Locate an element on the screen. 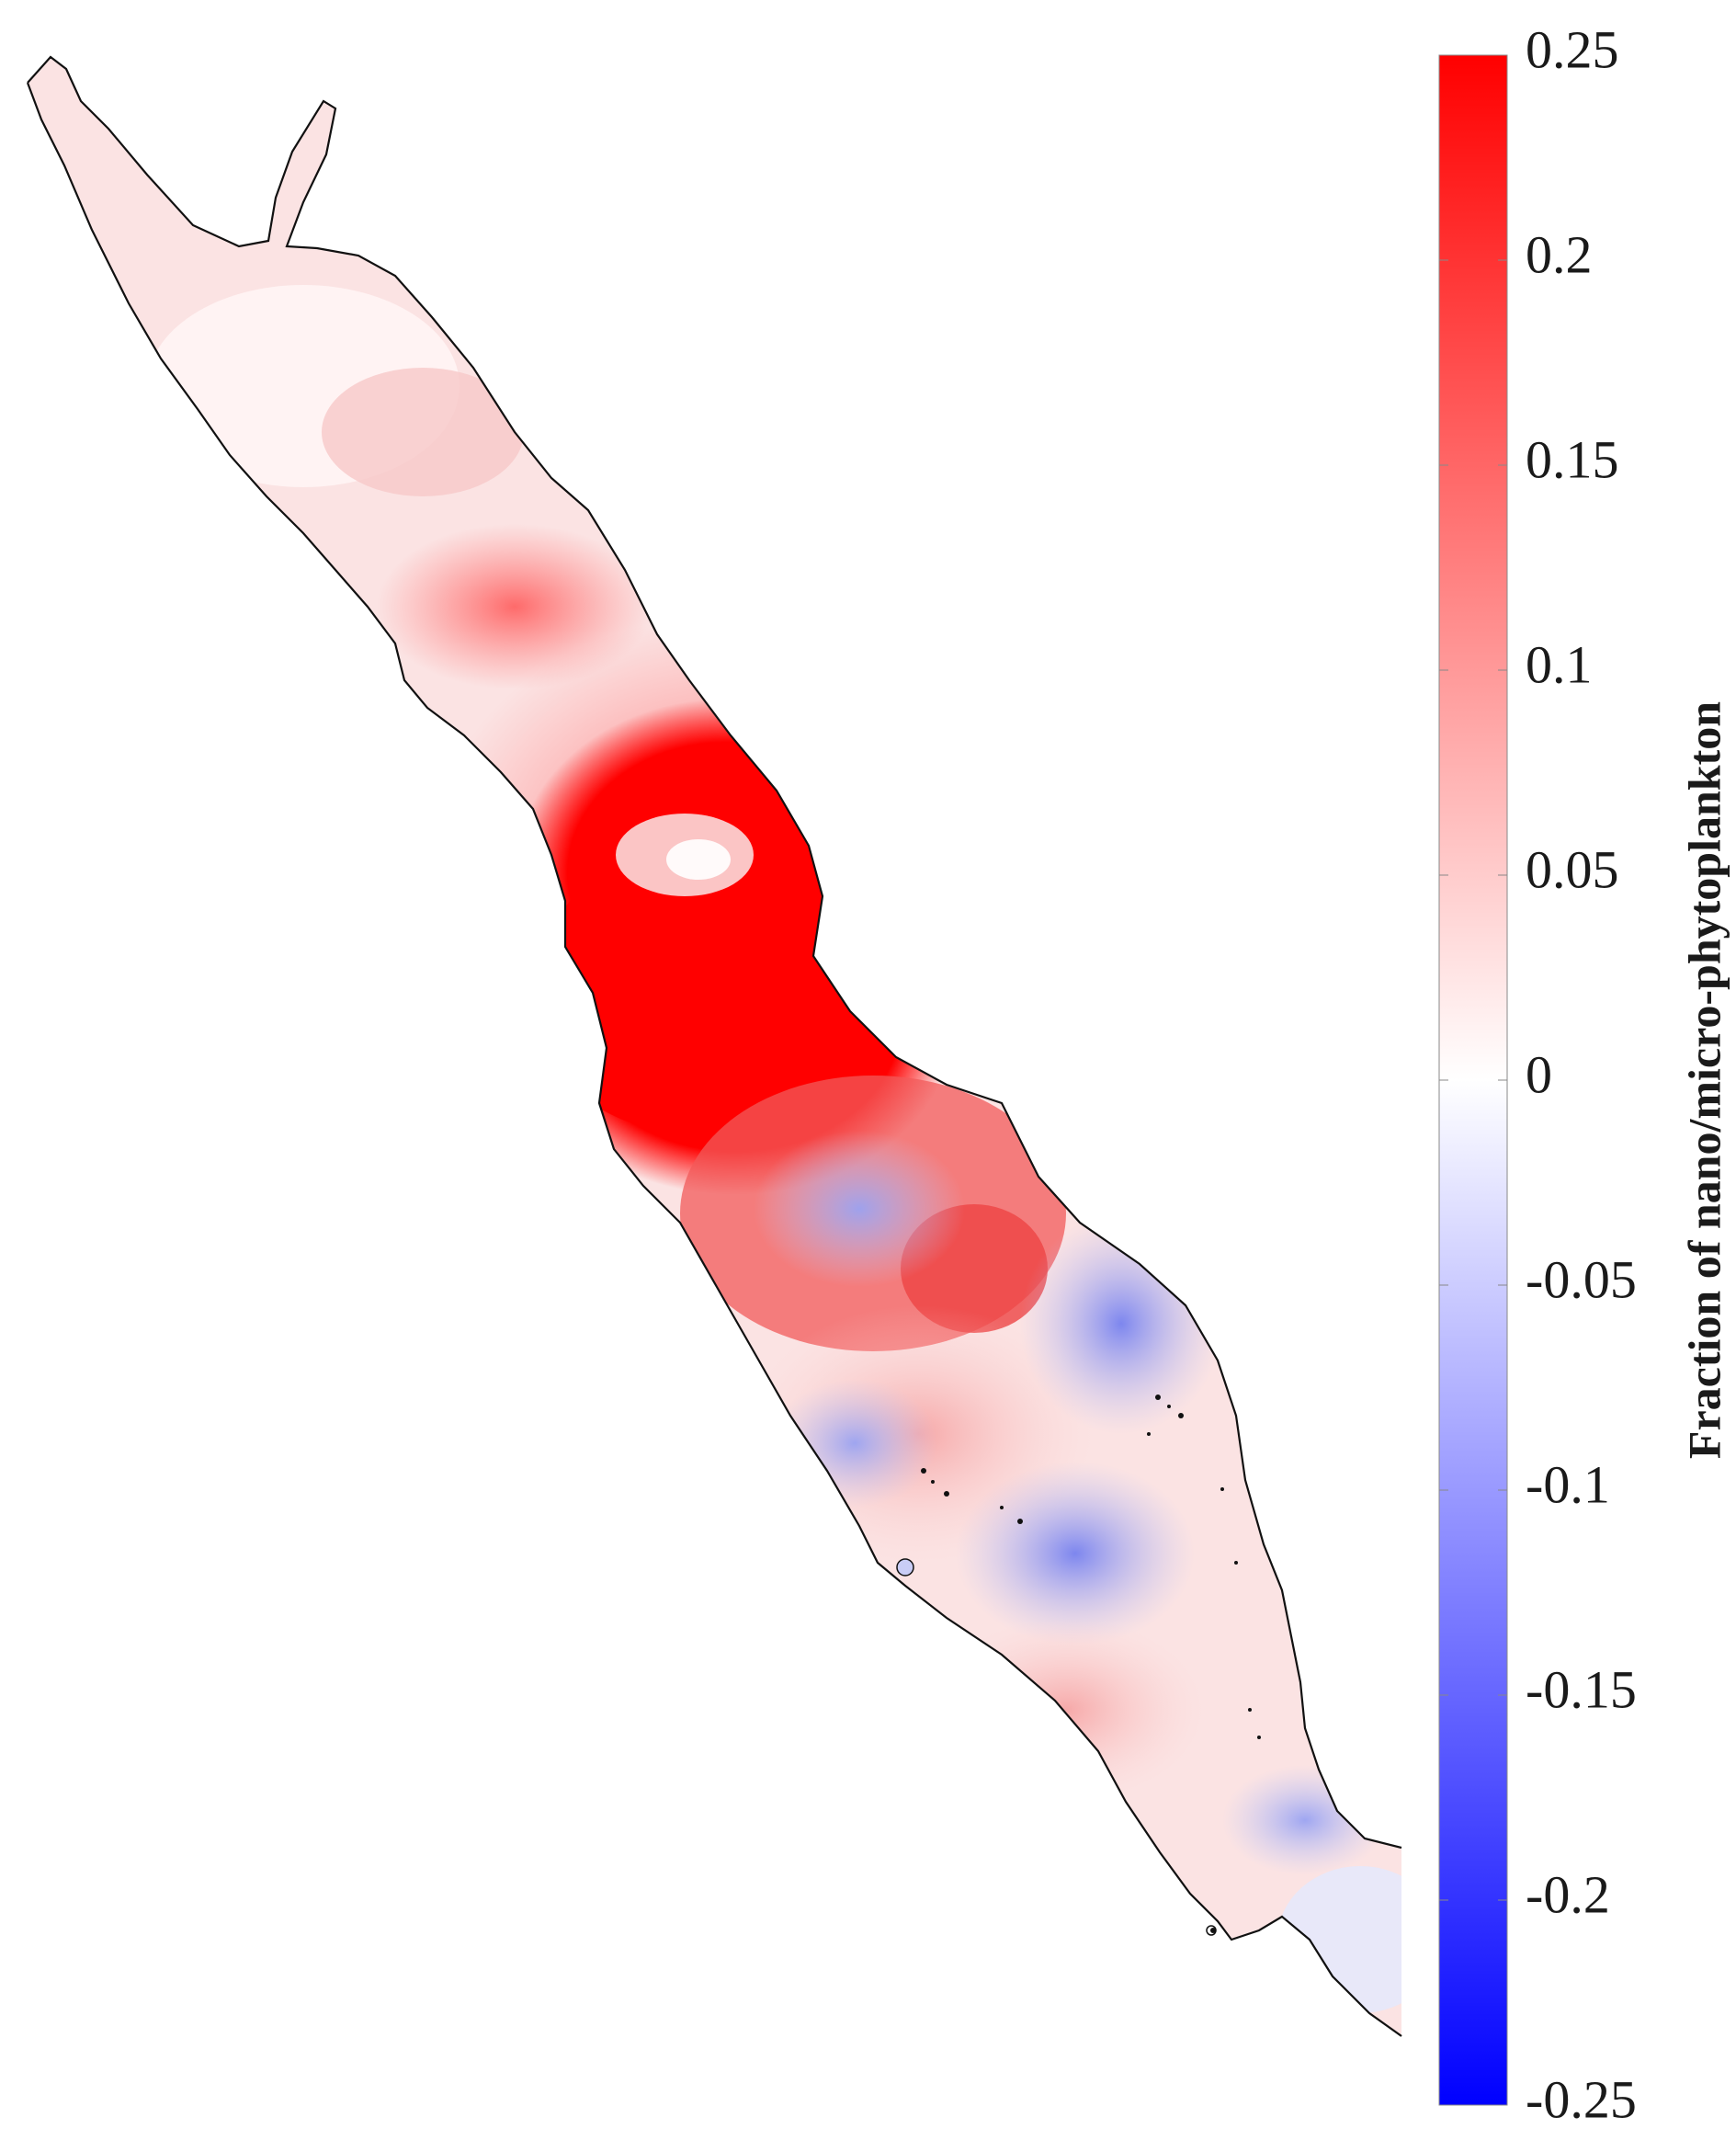  south-blue-east is located at coordinates (1121, 1323).